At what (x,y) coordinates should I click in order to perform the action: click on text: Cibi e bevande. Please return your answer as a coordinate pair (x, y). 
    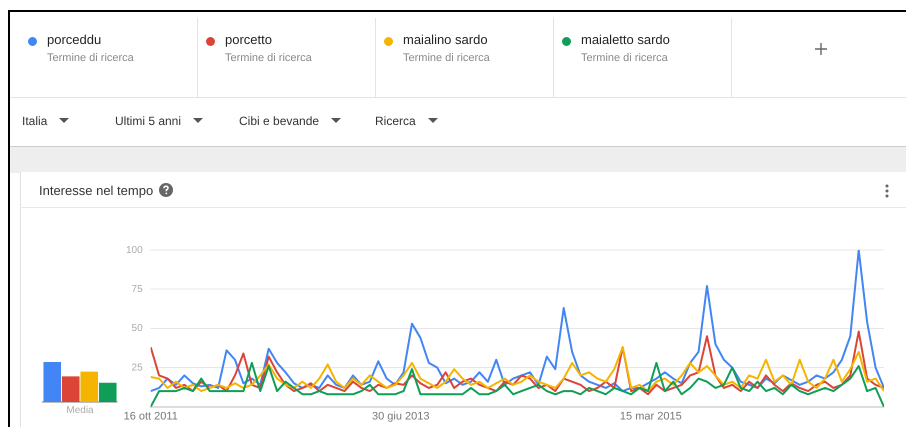
    Looking at the image, I should click on (279, 121).